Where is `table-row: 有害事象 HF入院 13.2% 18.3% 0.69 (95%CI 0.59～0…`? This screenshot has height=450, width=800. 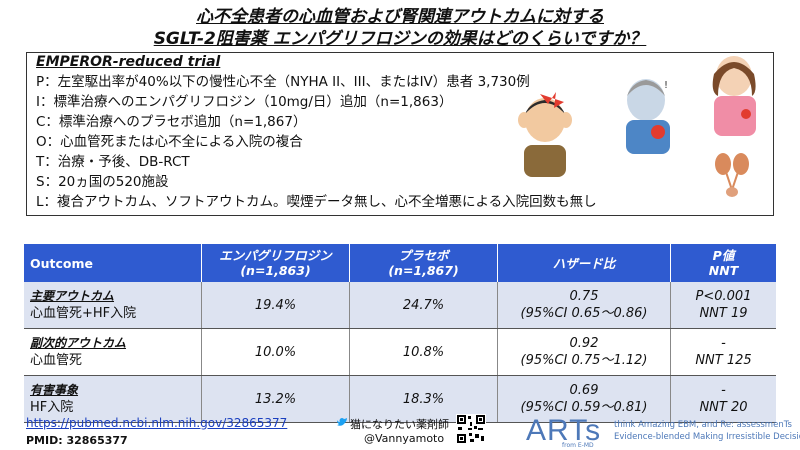
table-row: 有害事象 HF入院 13.2% 18.3% 0.69 (95%CI 0.59～0… is located at coordinates (400, 399).